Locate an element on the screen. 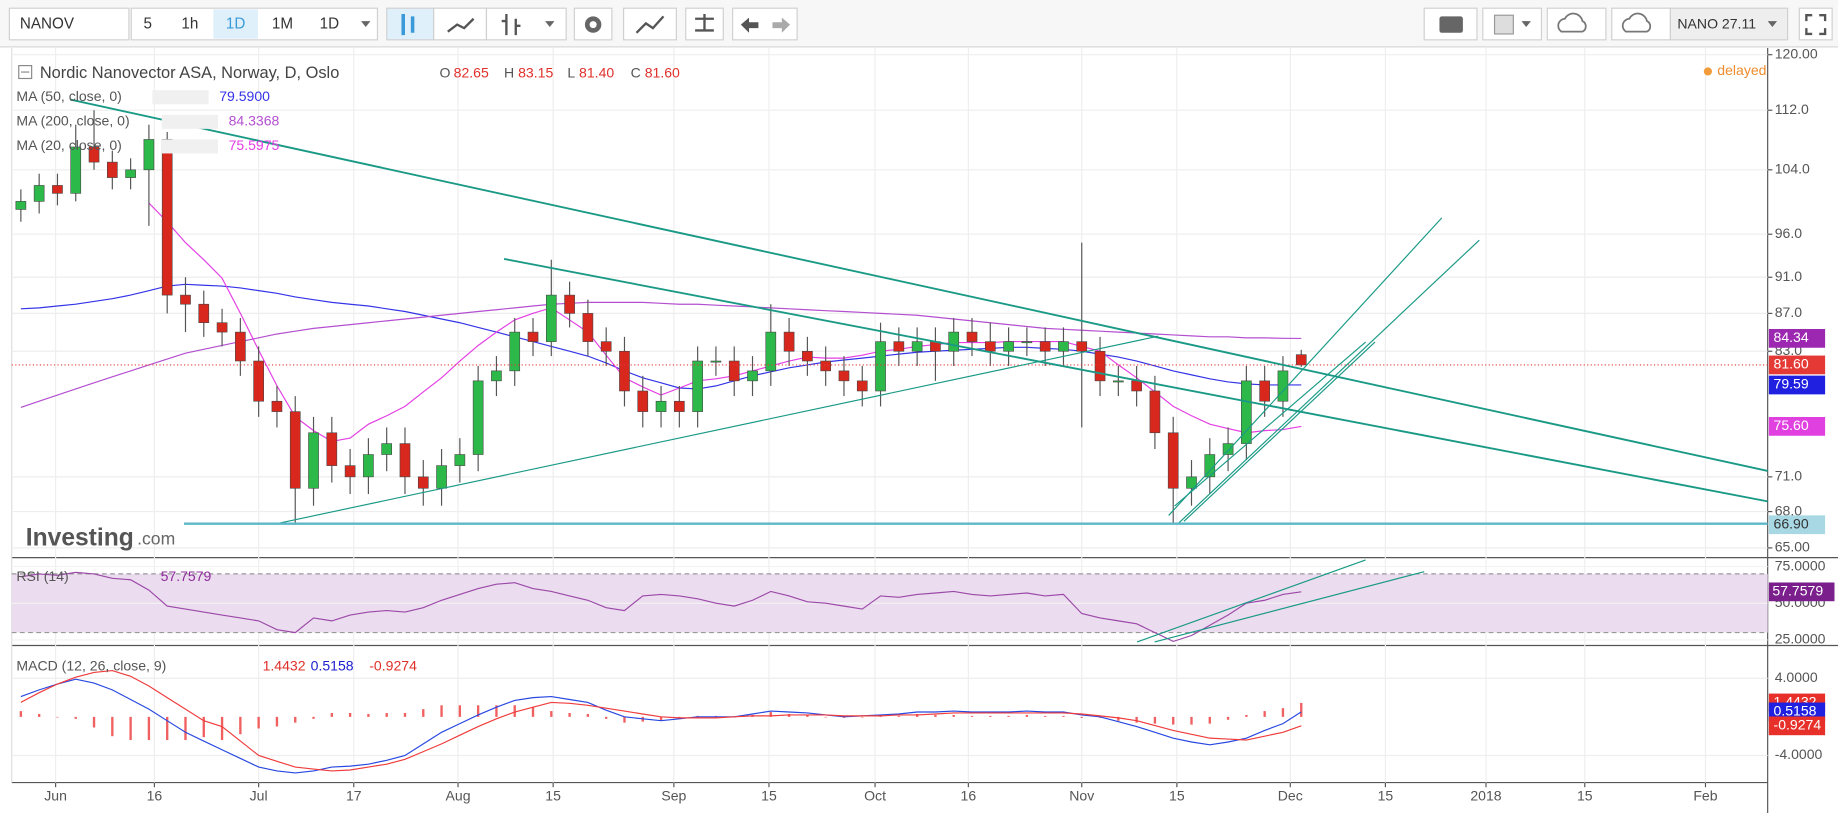 The image size is (1838, 813). symbol: NANOV is located at coordinates (47, 24).